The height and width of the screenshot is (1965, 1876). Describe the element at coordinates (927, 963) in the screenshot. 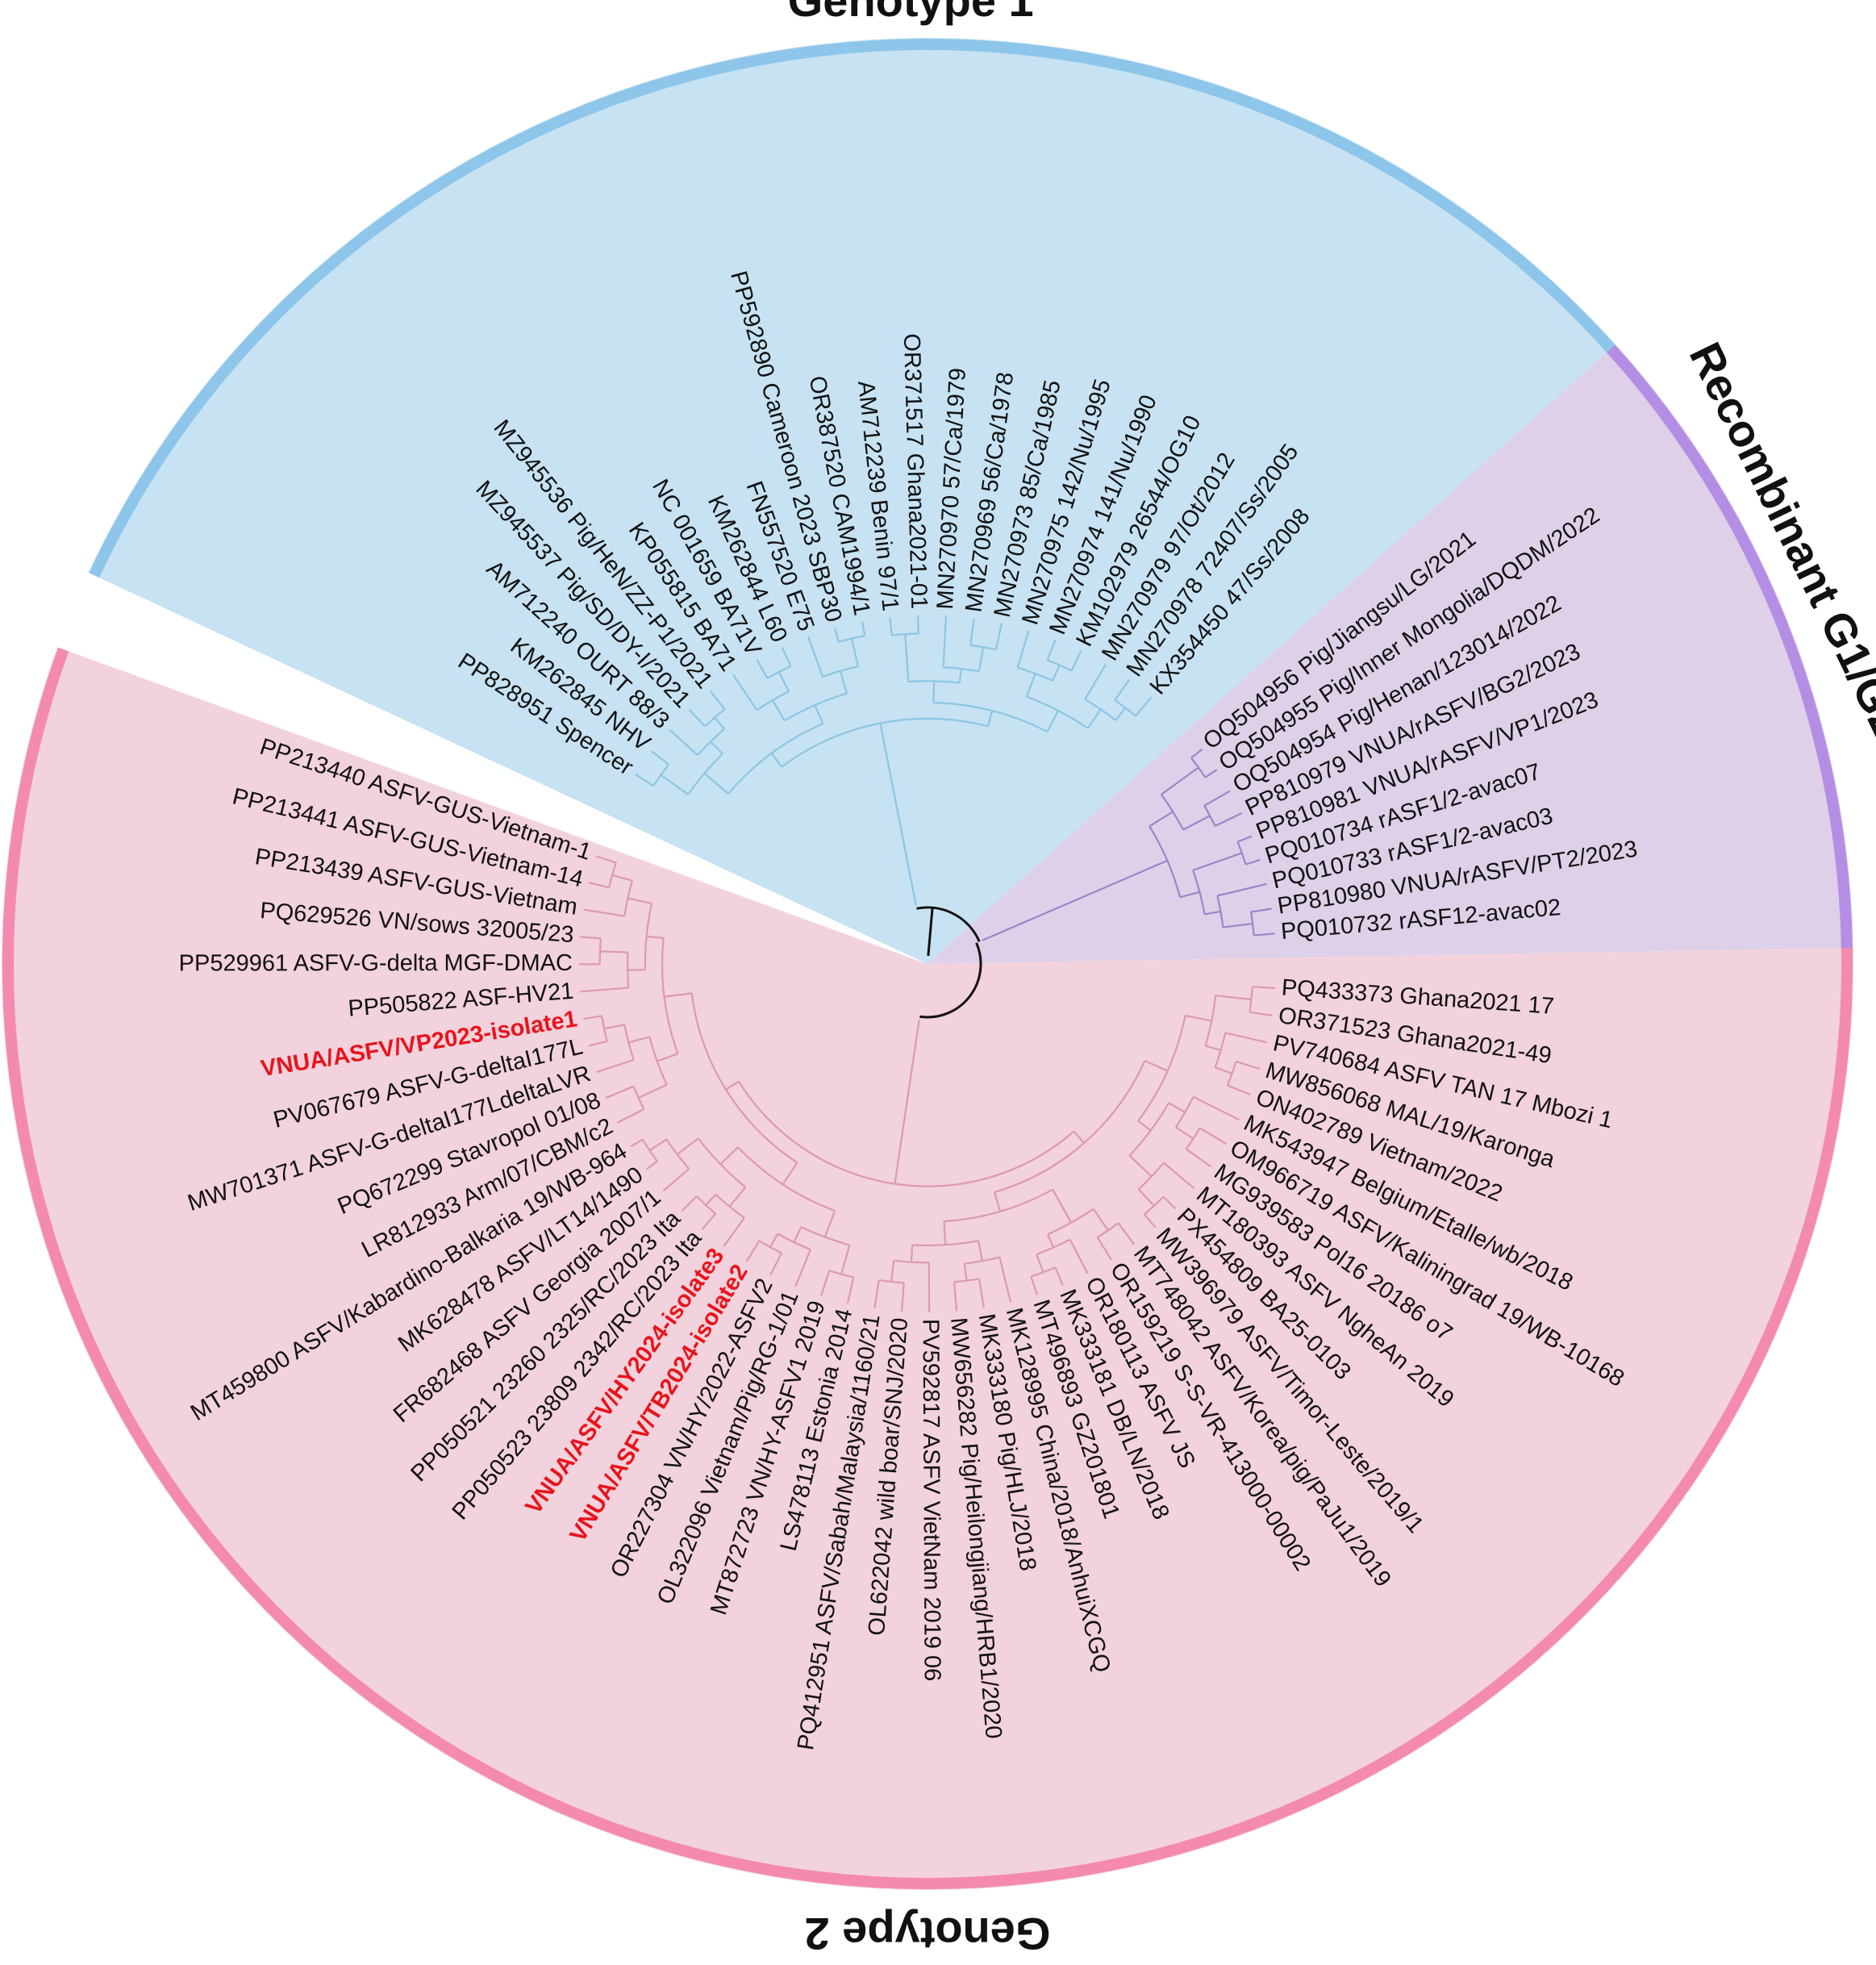

I see `tree-branches` at that location.